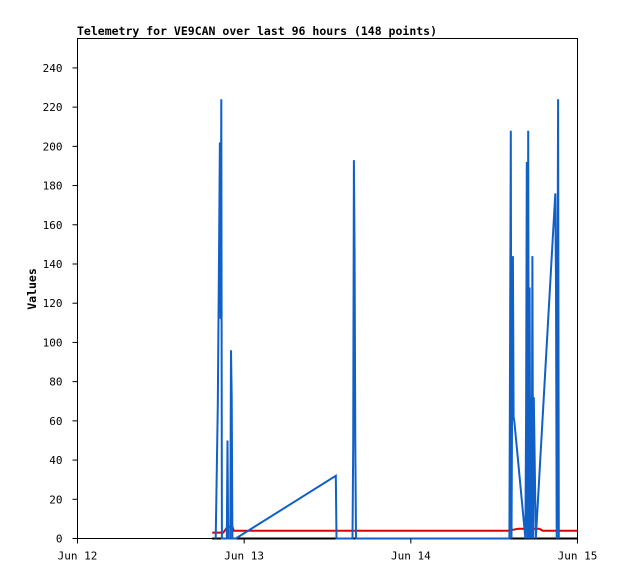 This screenshot has height=579, width=618. What do you see at coordinates (78, 556) in the screenshot?
I see `x-tick-label: Jun 12` at bounding box center [78, 556].